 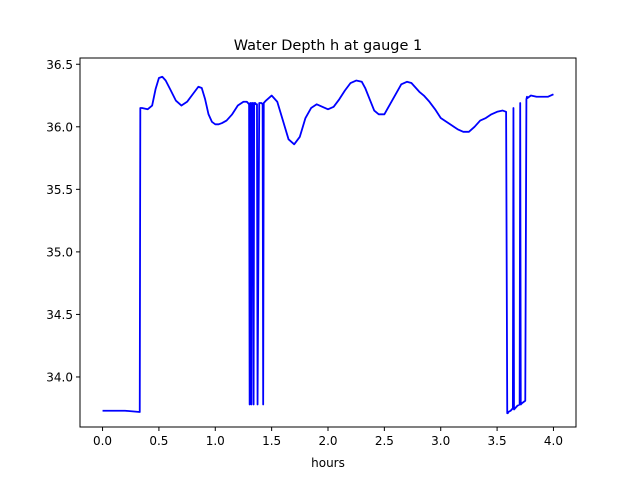 I want to click on x-tick-label: 2.5, so click(x=384, y=441).